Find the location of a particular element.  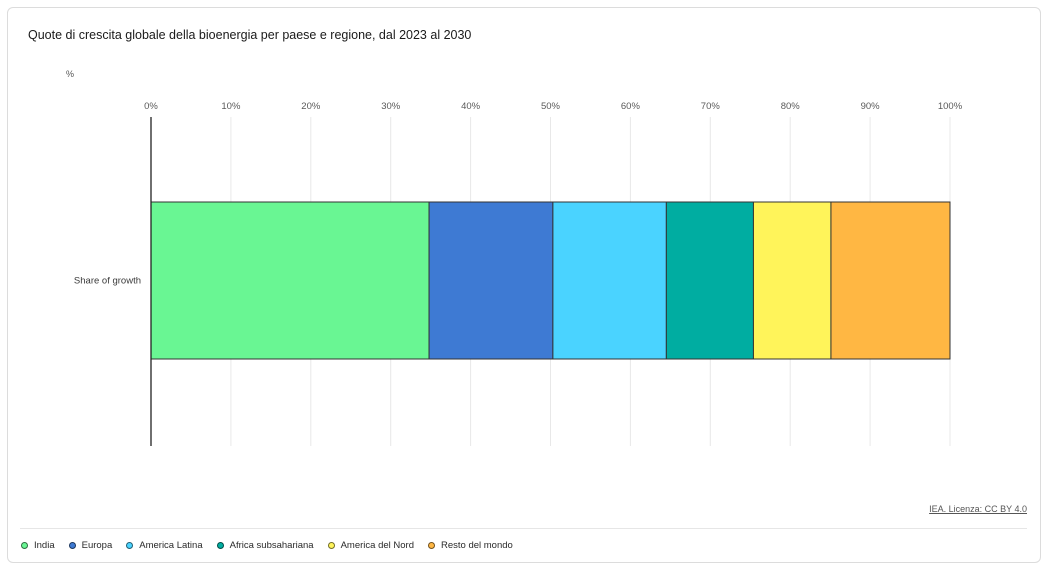

x-tick-label: 50% is located at coordinates (551, 106).